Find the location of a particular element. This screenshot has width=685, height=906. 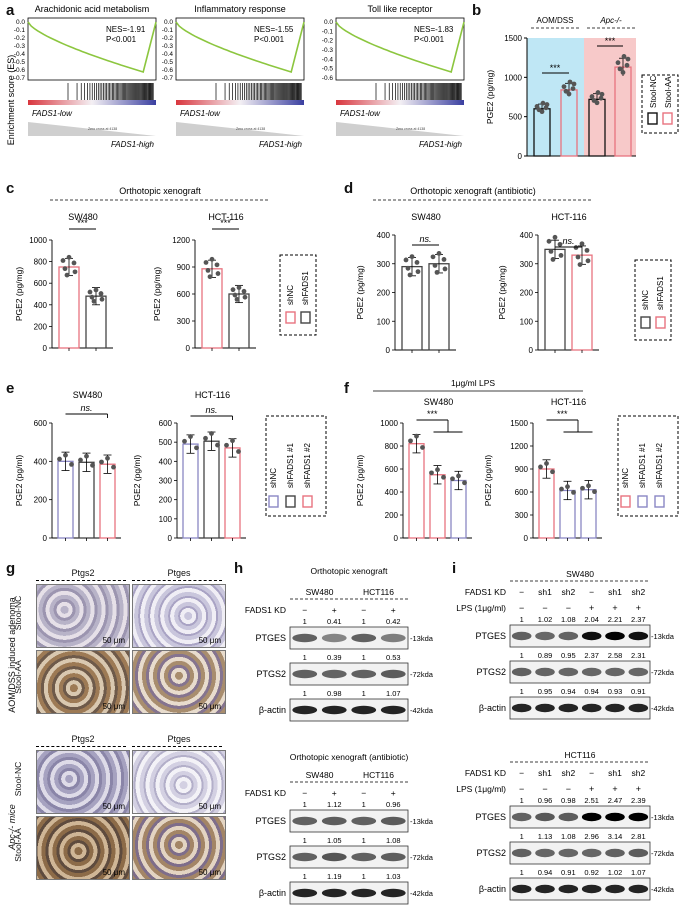

gsea-rank-bar is located at coordinates (92, 102).